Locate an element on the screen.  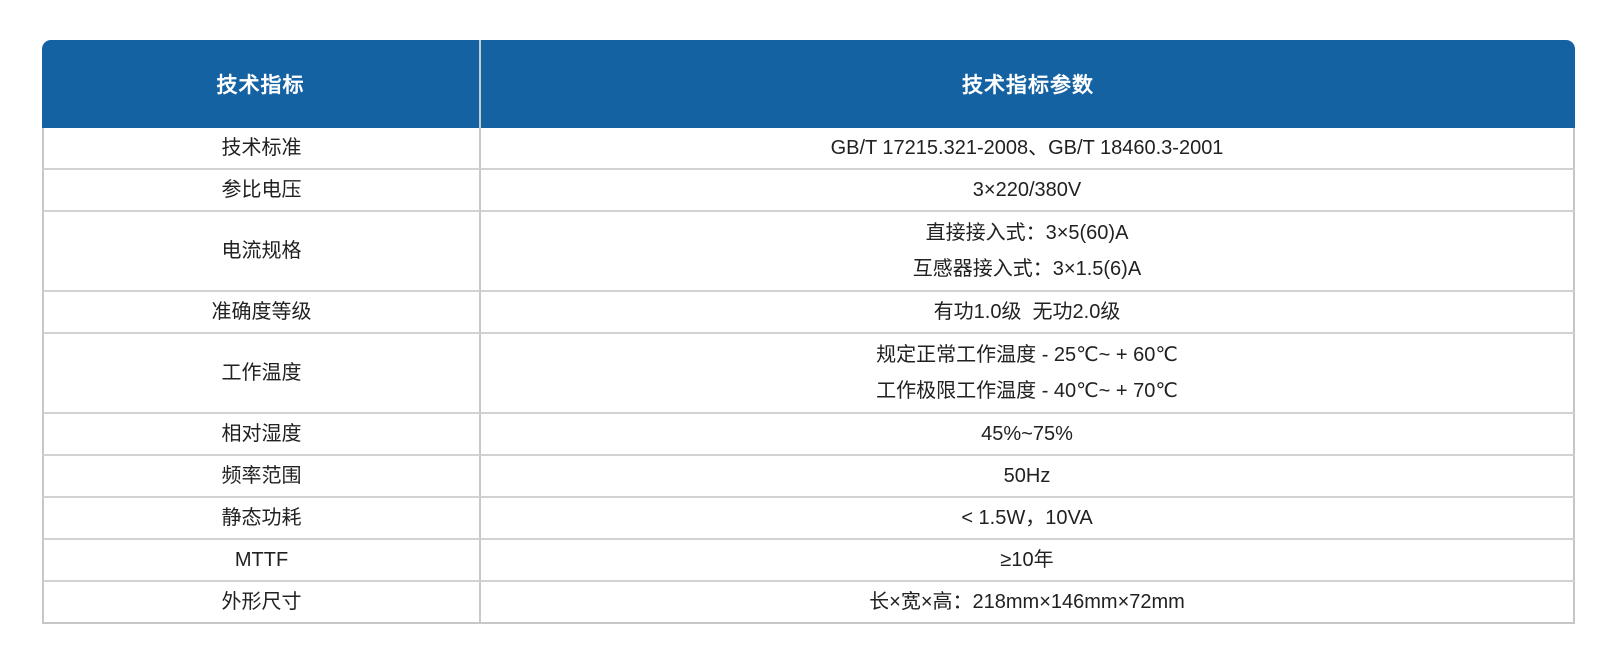
spec-value: 3×220/380V is located at coordinates (1028, 191).